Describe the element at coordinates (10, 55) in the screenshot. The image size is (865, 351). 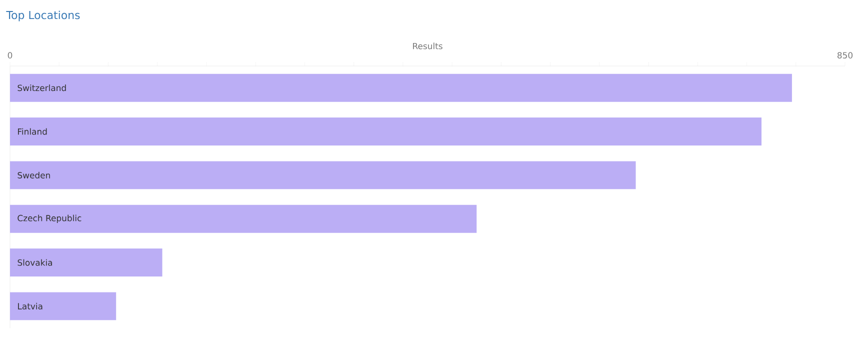
I see `x-tick-label: 0` at that location.